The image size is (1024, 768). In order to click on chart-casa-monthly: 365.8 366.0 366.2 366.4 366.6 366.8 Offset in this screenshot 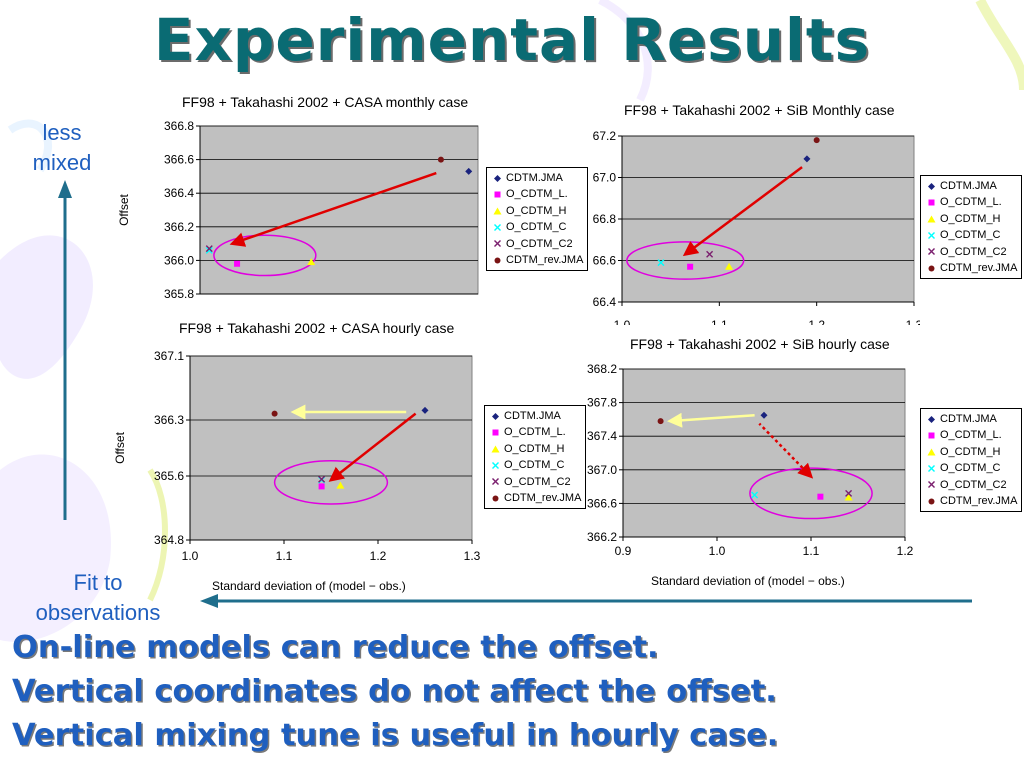, I will do `click(298, 210)`.